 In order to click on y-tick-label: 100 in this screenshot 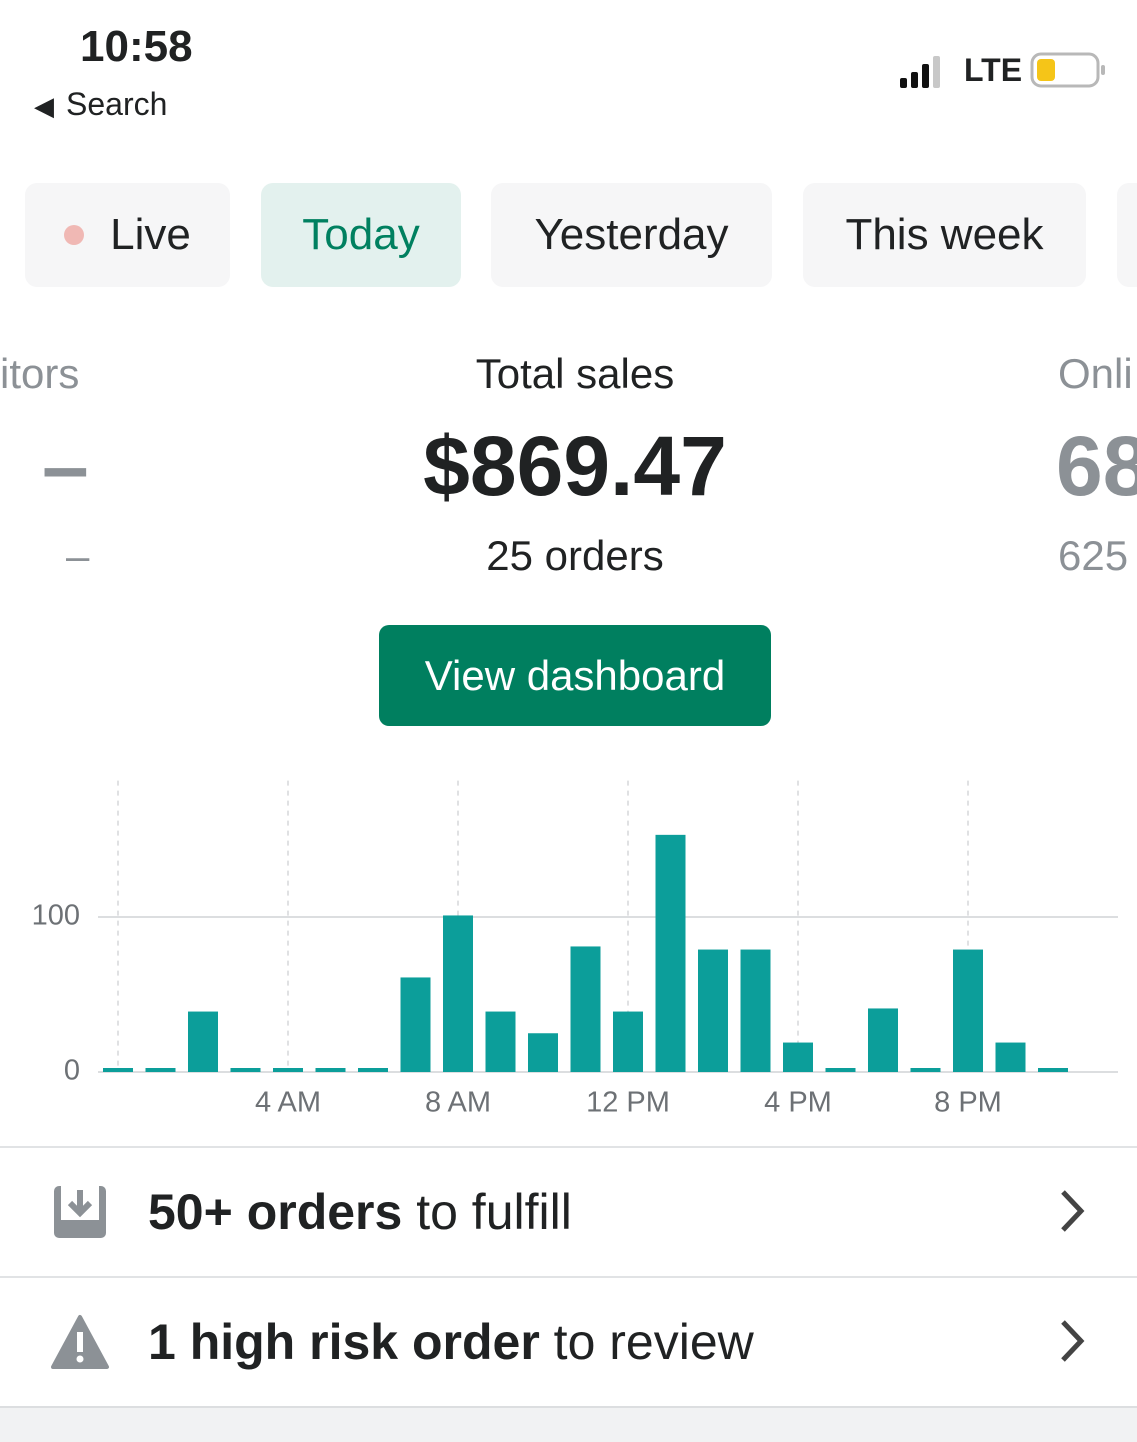, I will do `click(56, 916)`.